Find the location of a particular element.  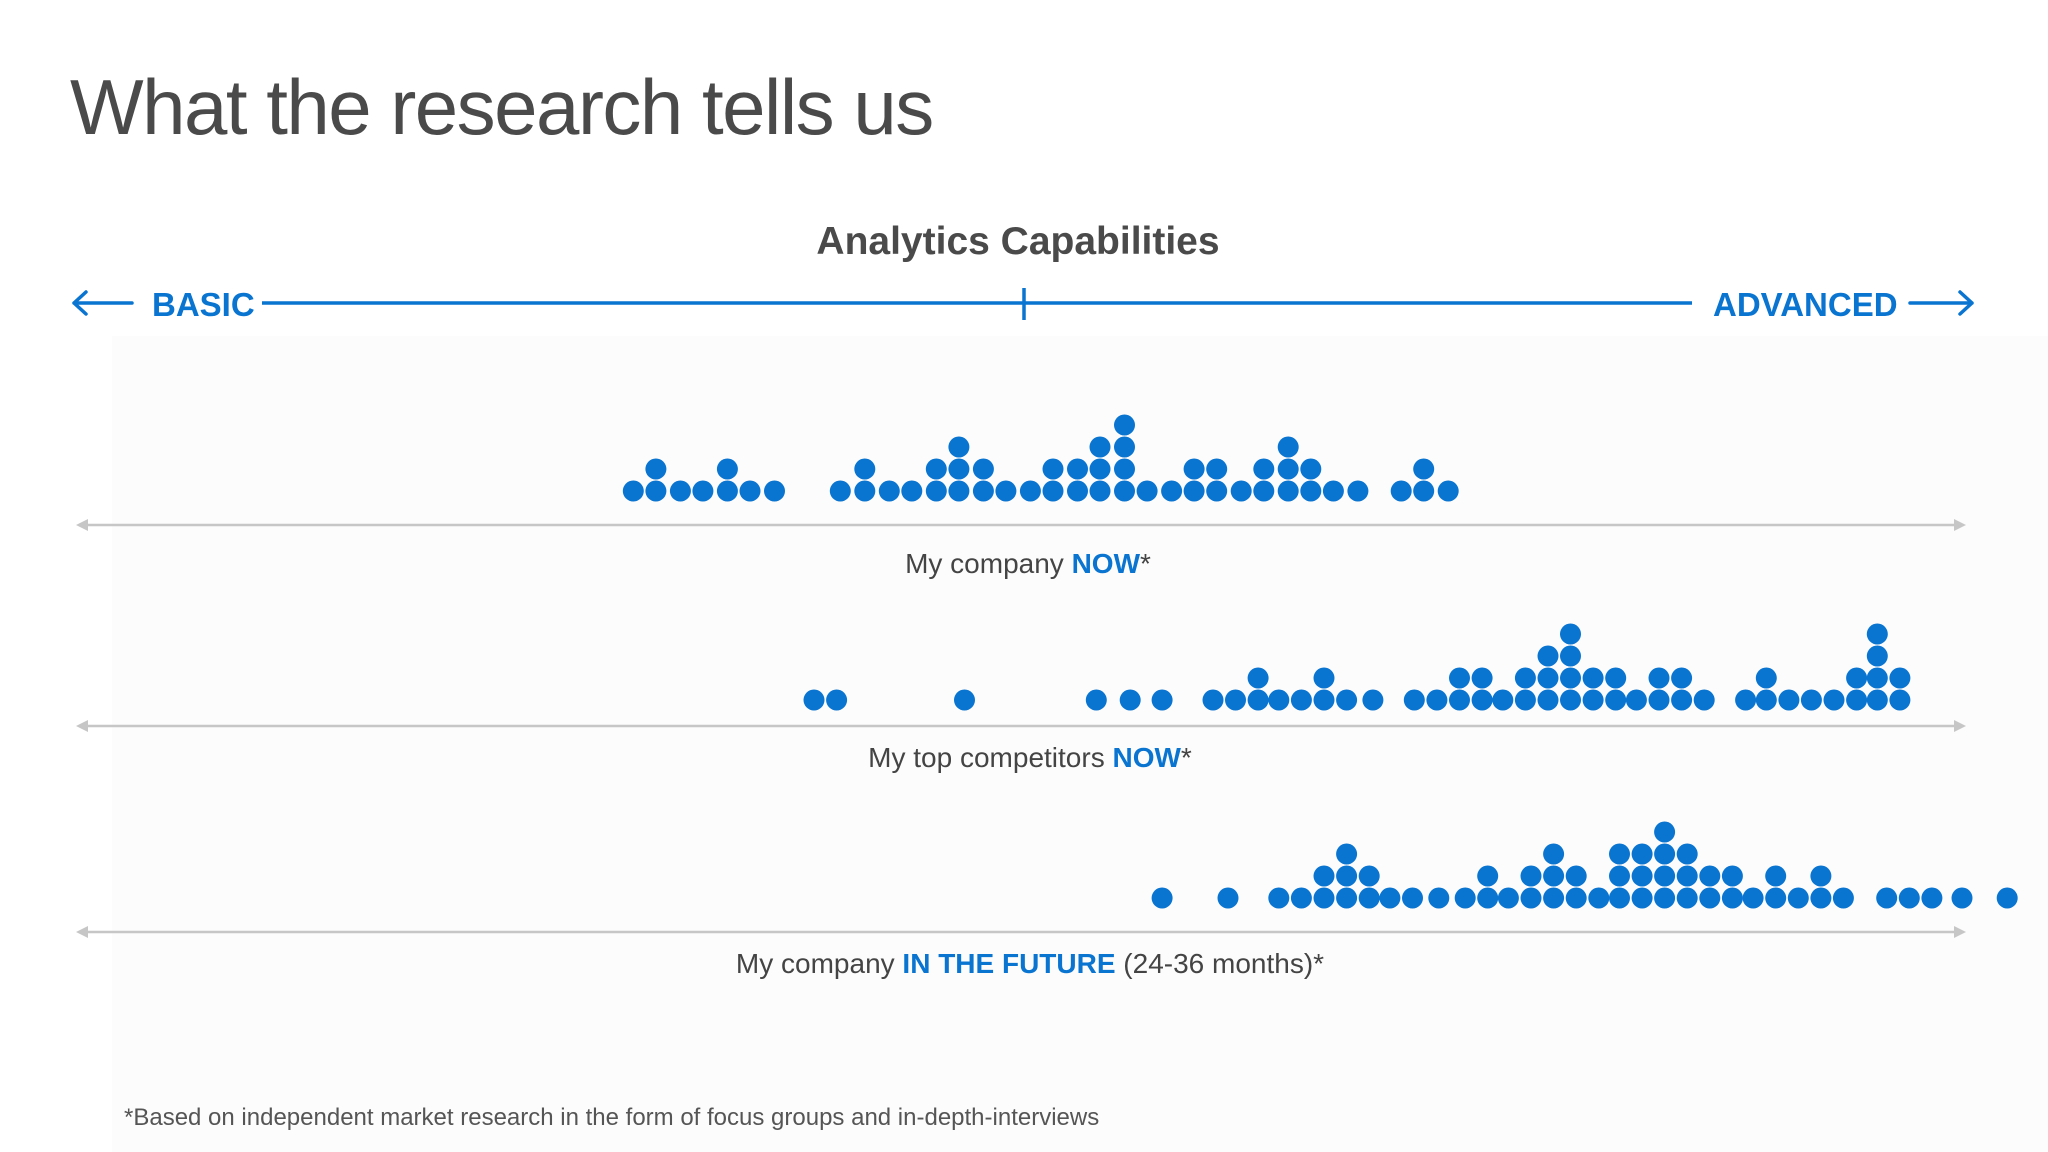

advanced-label: ADVANCED is located at coordinates (1805, 304).